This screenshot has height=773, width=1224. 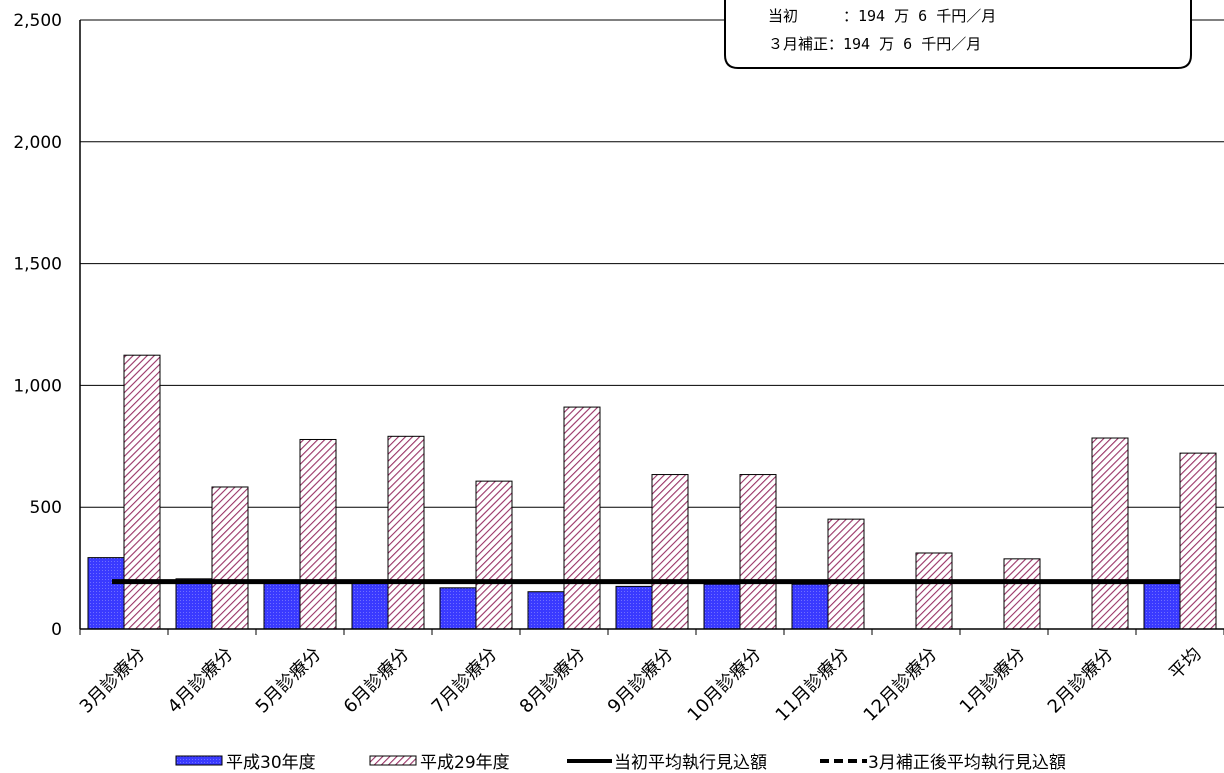 I want to click on legend-item-ref-1: 当初平均執行見込額, so click(x=667, y=763).